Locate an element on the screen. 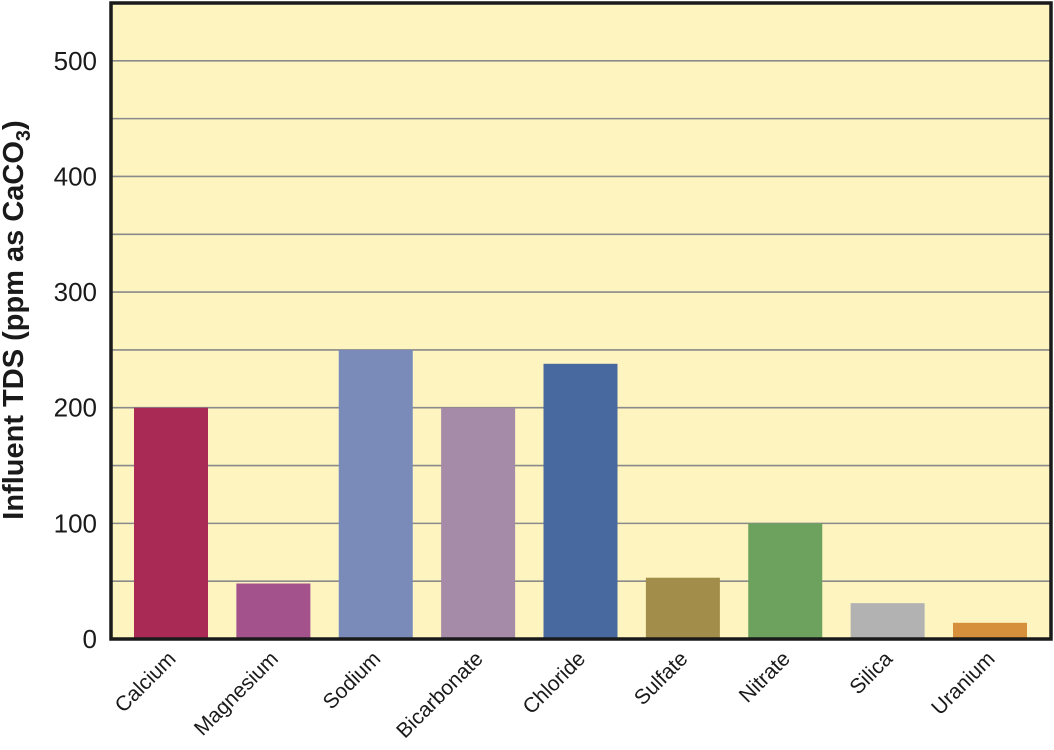 This screenshot has width=1054, height=750. x-tick-label: Magnesium is located at coordinates (236, 693).